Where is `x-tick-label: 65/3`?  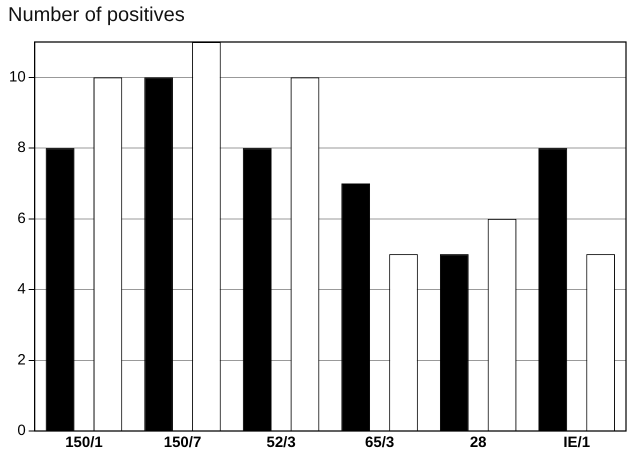 x-tick-label: 65/3 is located at coordinates (379, 443).